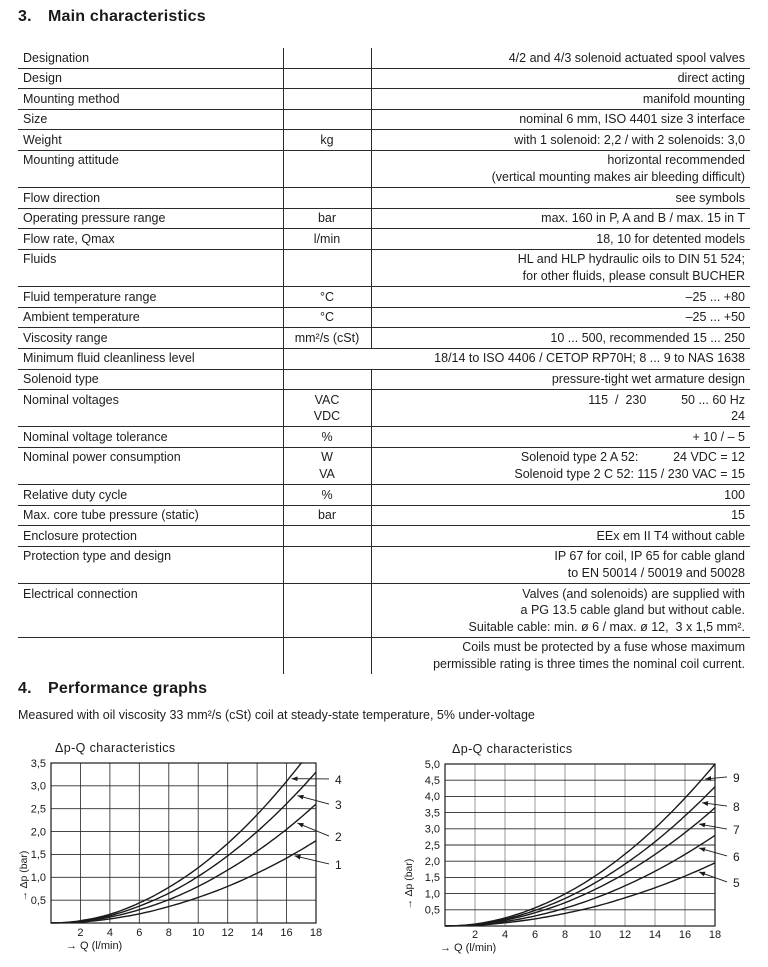 The width and height of the screenshot is (768, 967). What do you see at coordinates (327, 457) in the screenshot?
I see `row-unit-line: W` at bounding box center [327, 457].